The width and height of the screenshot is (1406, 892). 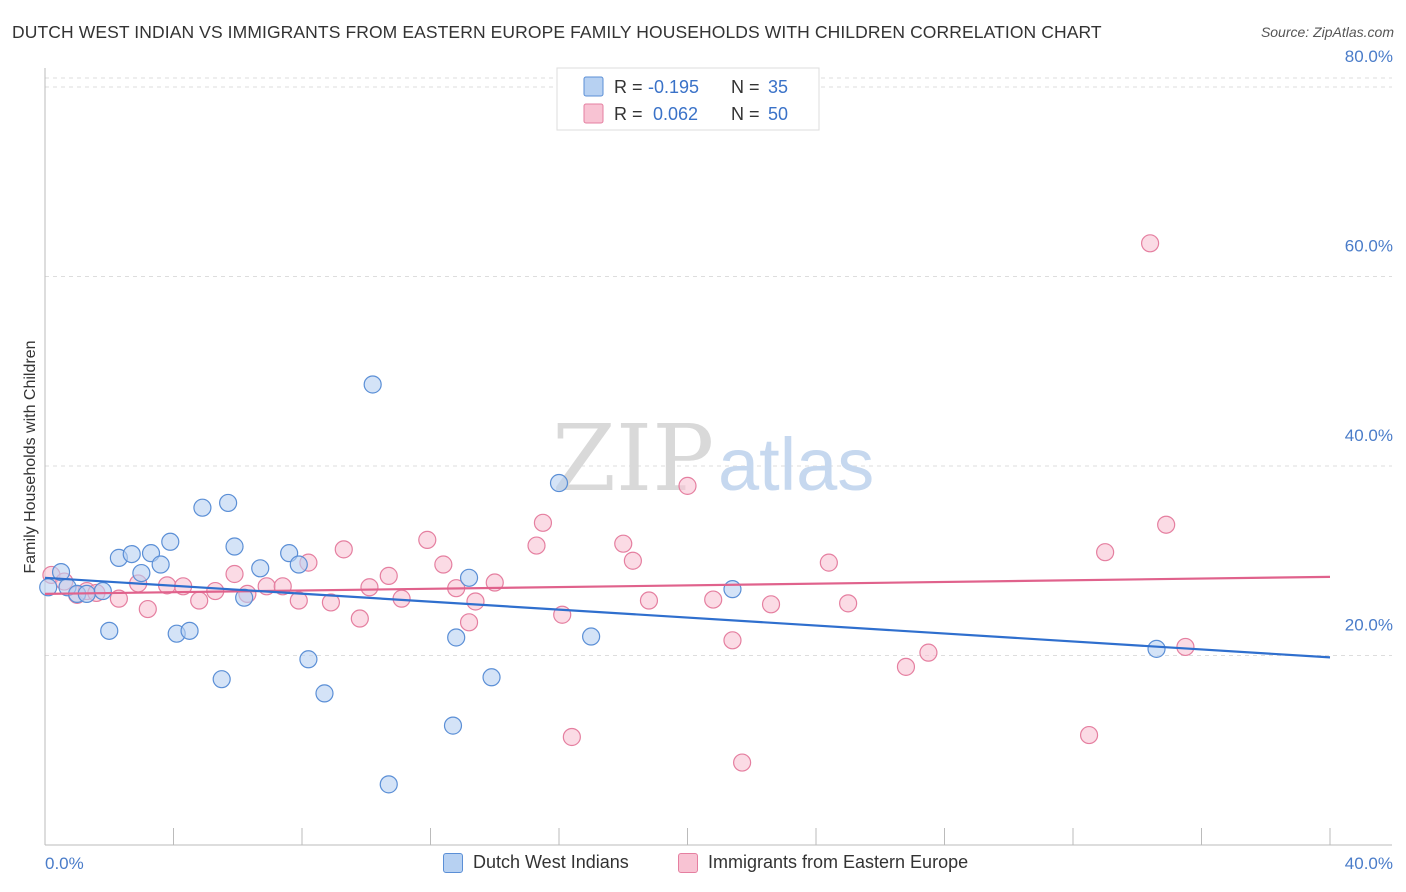 What do you see at coordinates (551, 862) in the screenshot?
I see `legend-label-dutch-west-indians: Dutch West Indians` at bounding box center [551, 862].